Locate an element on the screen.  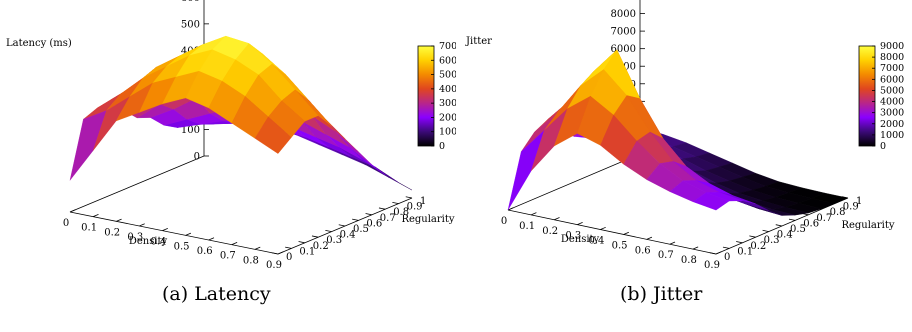
density-tick-label: 0.8 is located at coordinates (689, 260).